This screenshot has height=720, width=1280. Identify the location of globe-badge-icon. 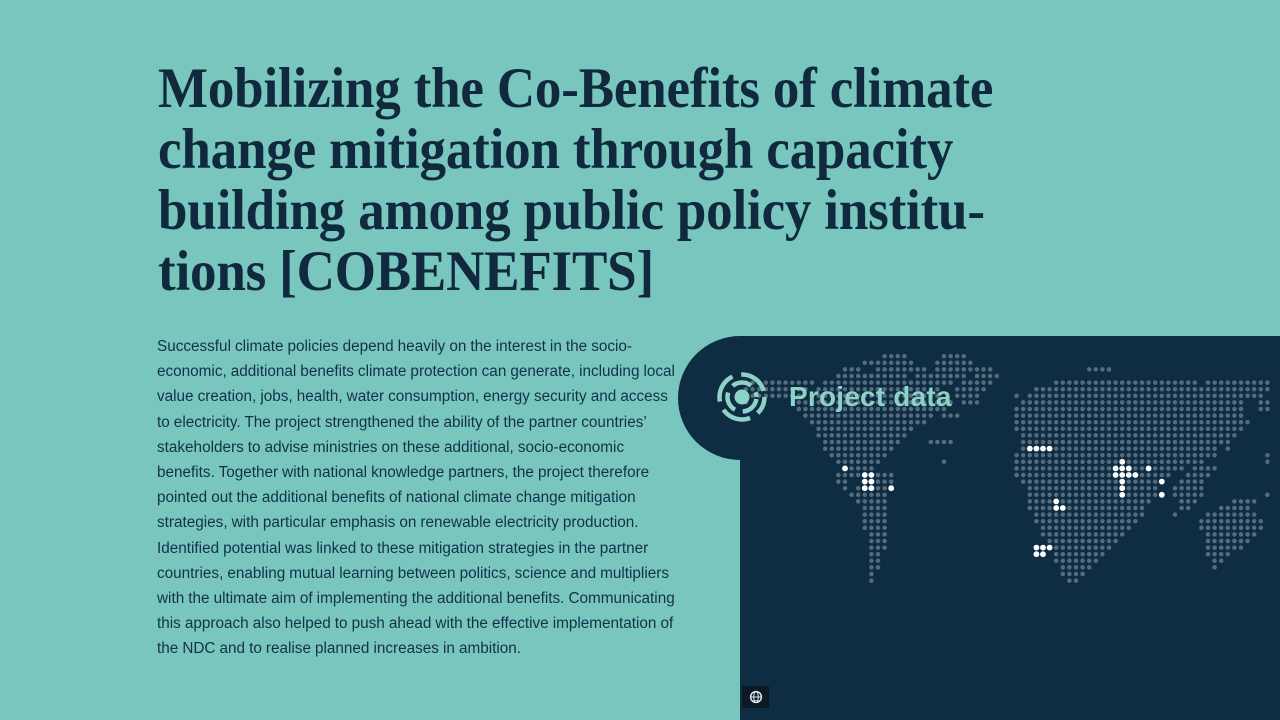
(755, 697).